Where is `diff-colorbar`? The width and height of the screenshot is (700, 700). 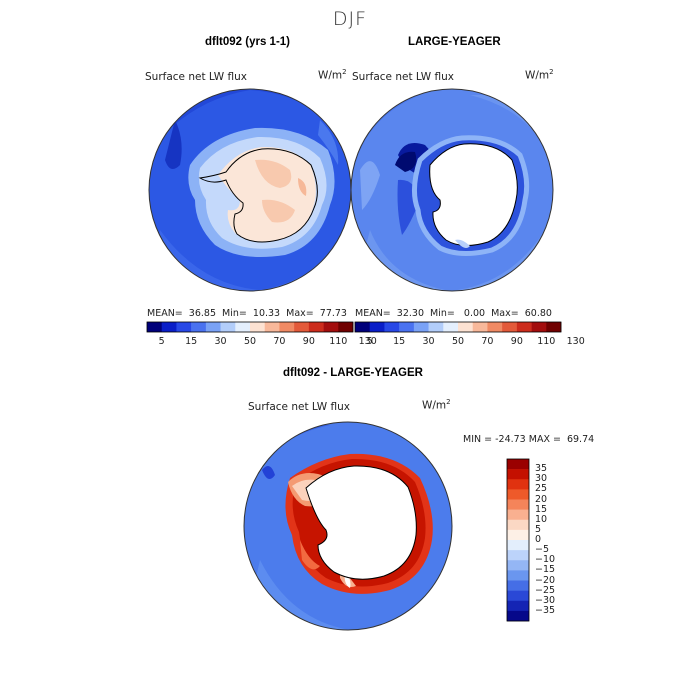 diff-colorbar is located at coordinates (518, 540).